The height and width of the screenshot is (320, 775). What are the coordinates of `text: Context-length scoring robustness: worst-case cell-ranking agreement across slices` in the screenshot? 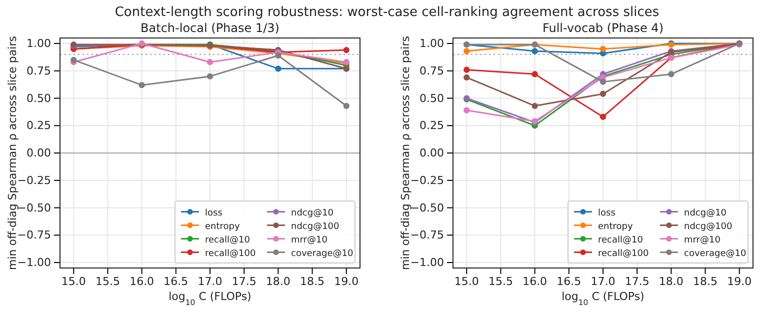 It's located at (387, 12).